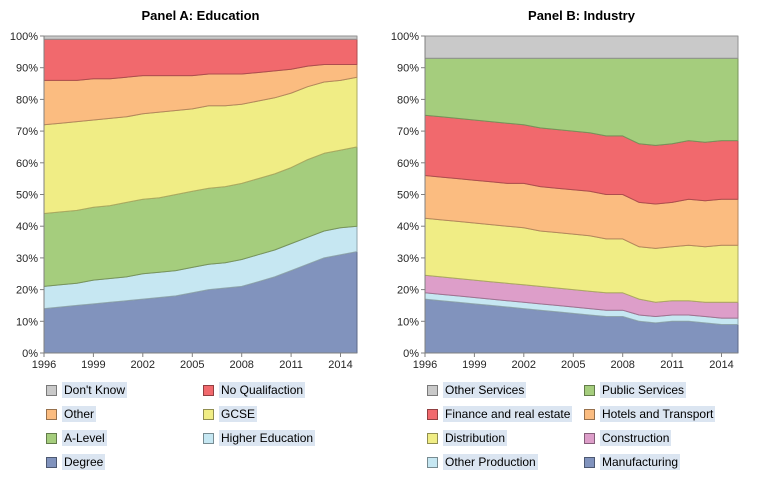 Image resolution: width=762 pixels, height=490 pixels. Describe the element at coordinates (200, 37) in the screenshot. I see `area-don-t-know` at that location.